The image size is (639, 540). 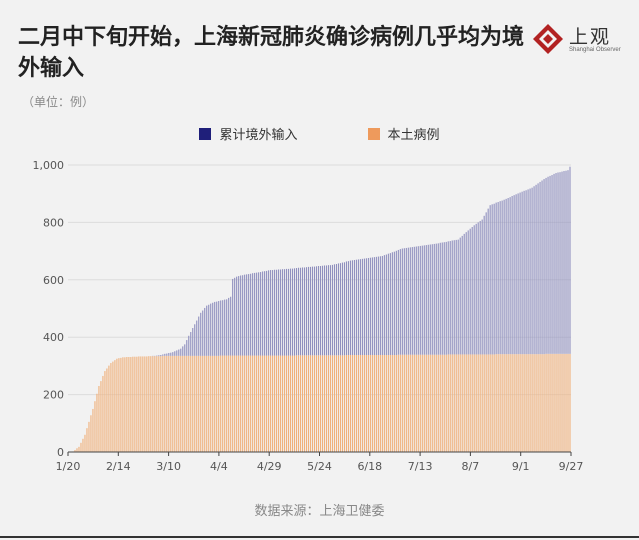 What do you see at coordinates (403, 133) in the screenshot?
I see `legend-item-local: 本土病例` at bounding box center [403, 133].